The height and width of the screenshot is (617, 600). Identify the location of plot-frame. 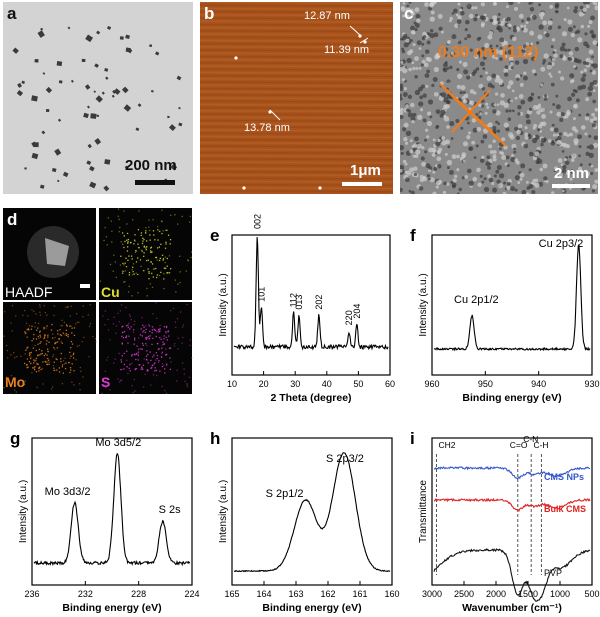
(512, 305).